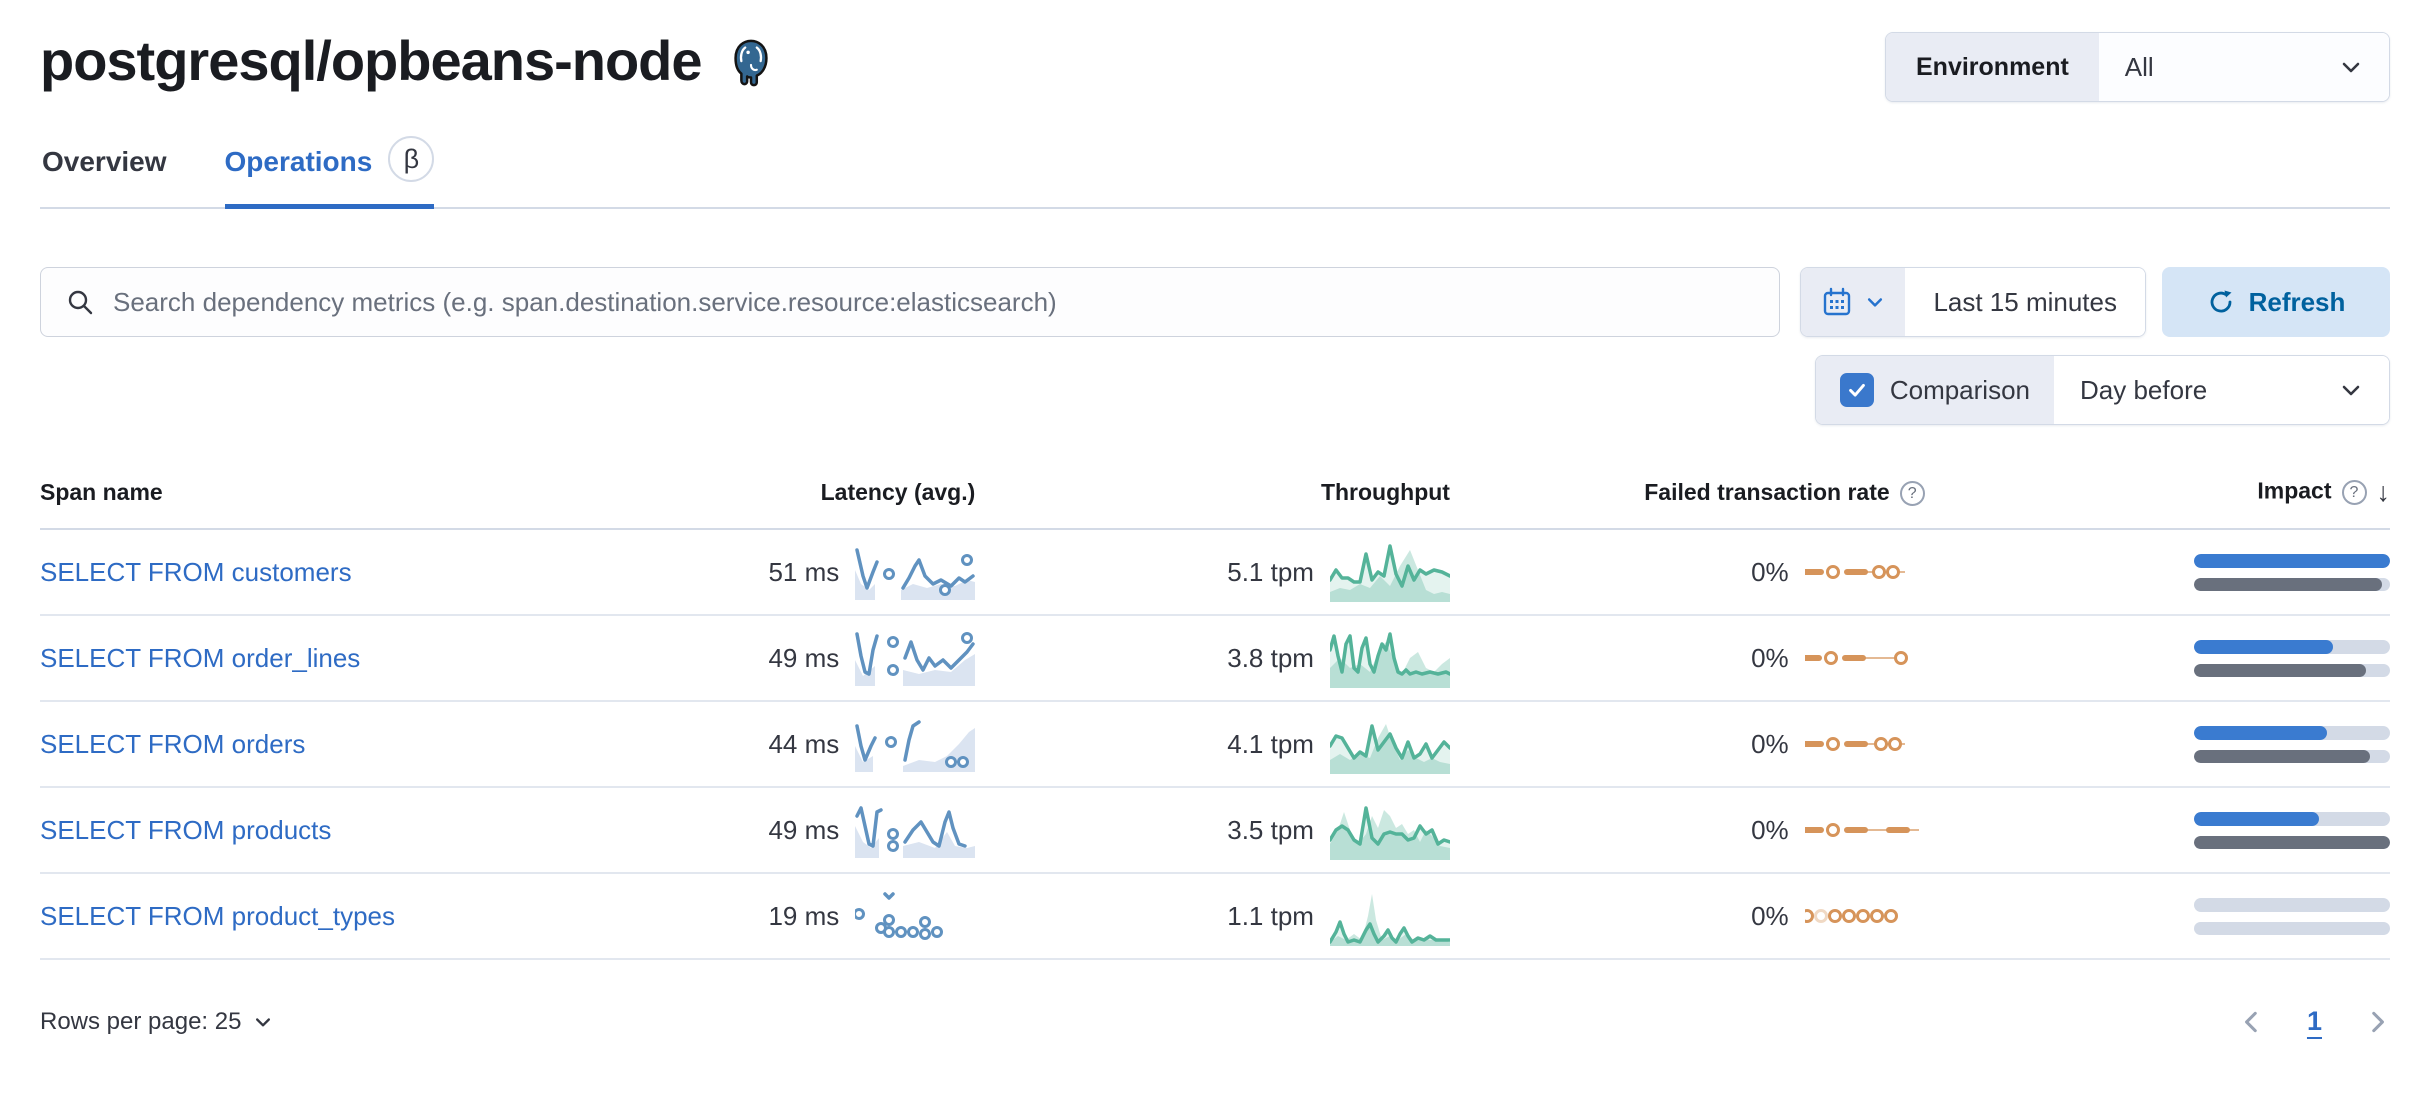 The image size is (2430, 1104). Describe the element at coordinates (1270, 657) in the screenshot. I see `throughput-value: 3.8 tpm` at that location.